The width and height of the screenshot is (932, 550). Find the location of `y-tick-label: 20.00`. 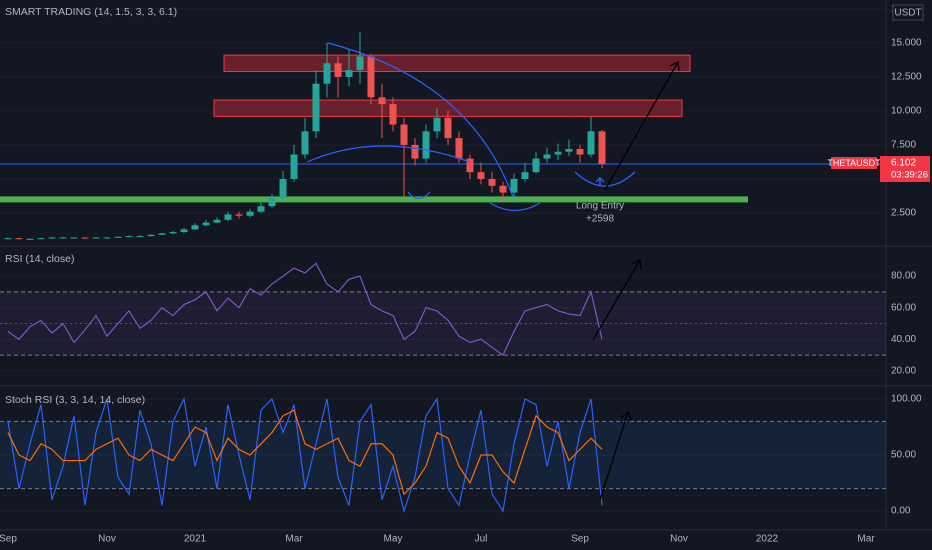

y-tick-label: 20.00 is located at coordinates (903, 371).